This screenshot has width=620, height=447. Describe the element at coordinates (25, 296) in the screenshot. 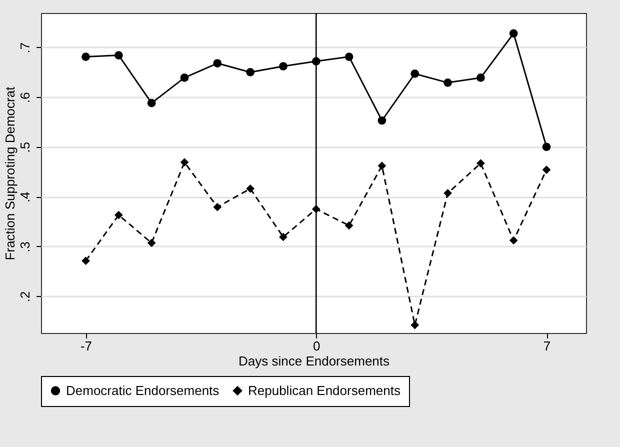

I see `y-tick-label: .2` at that location.